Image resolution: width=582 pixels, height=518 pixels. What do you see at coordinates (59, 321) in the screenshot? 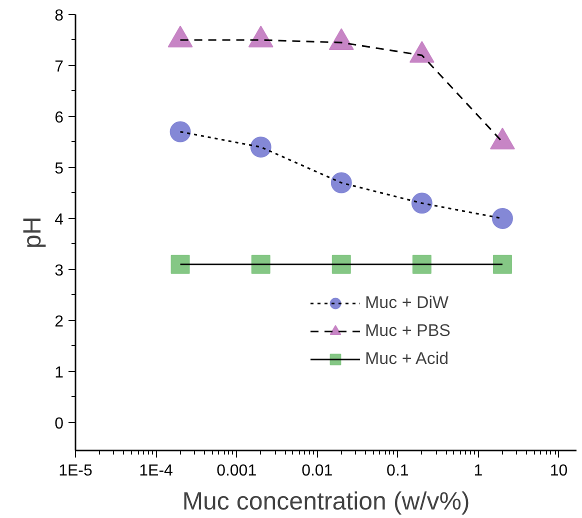
I see `y-tick-label: 2` at bounding box center [59, 321].